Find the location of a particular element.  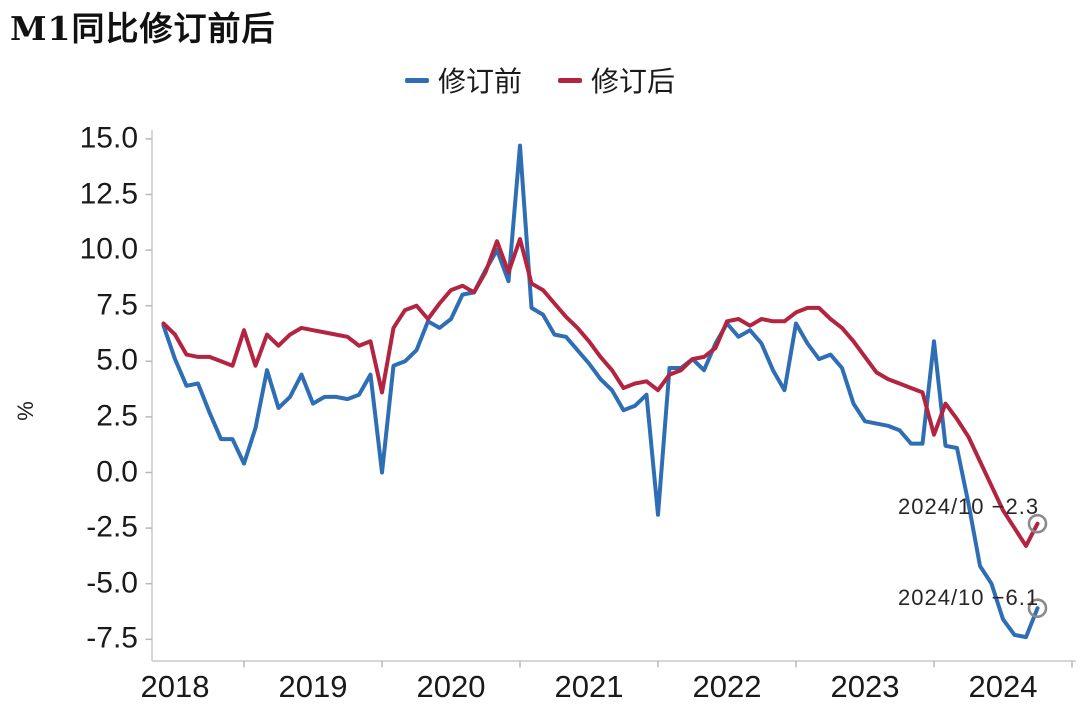

legend: 修订前 修订后 is located at coordinates (540, 80).